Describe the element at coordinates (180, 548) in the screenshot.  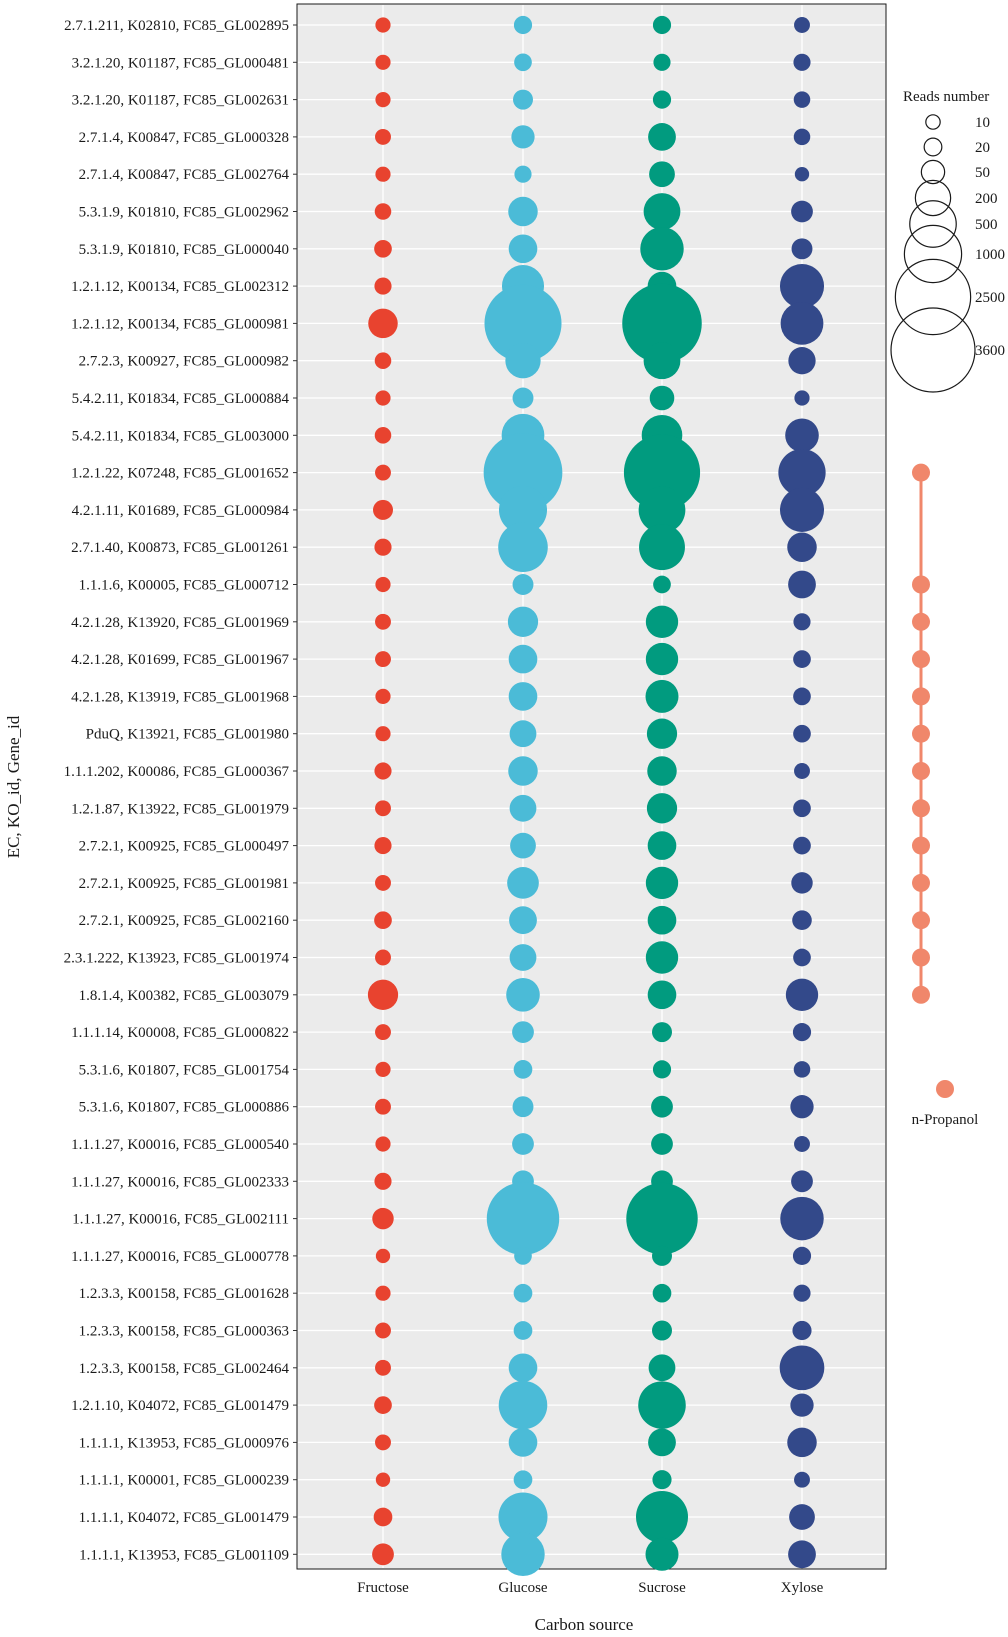
I see `y-tick-label: 2.7.1.40, K00873, FC85_GL001261` at that location.